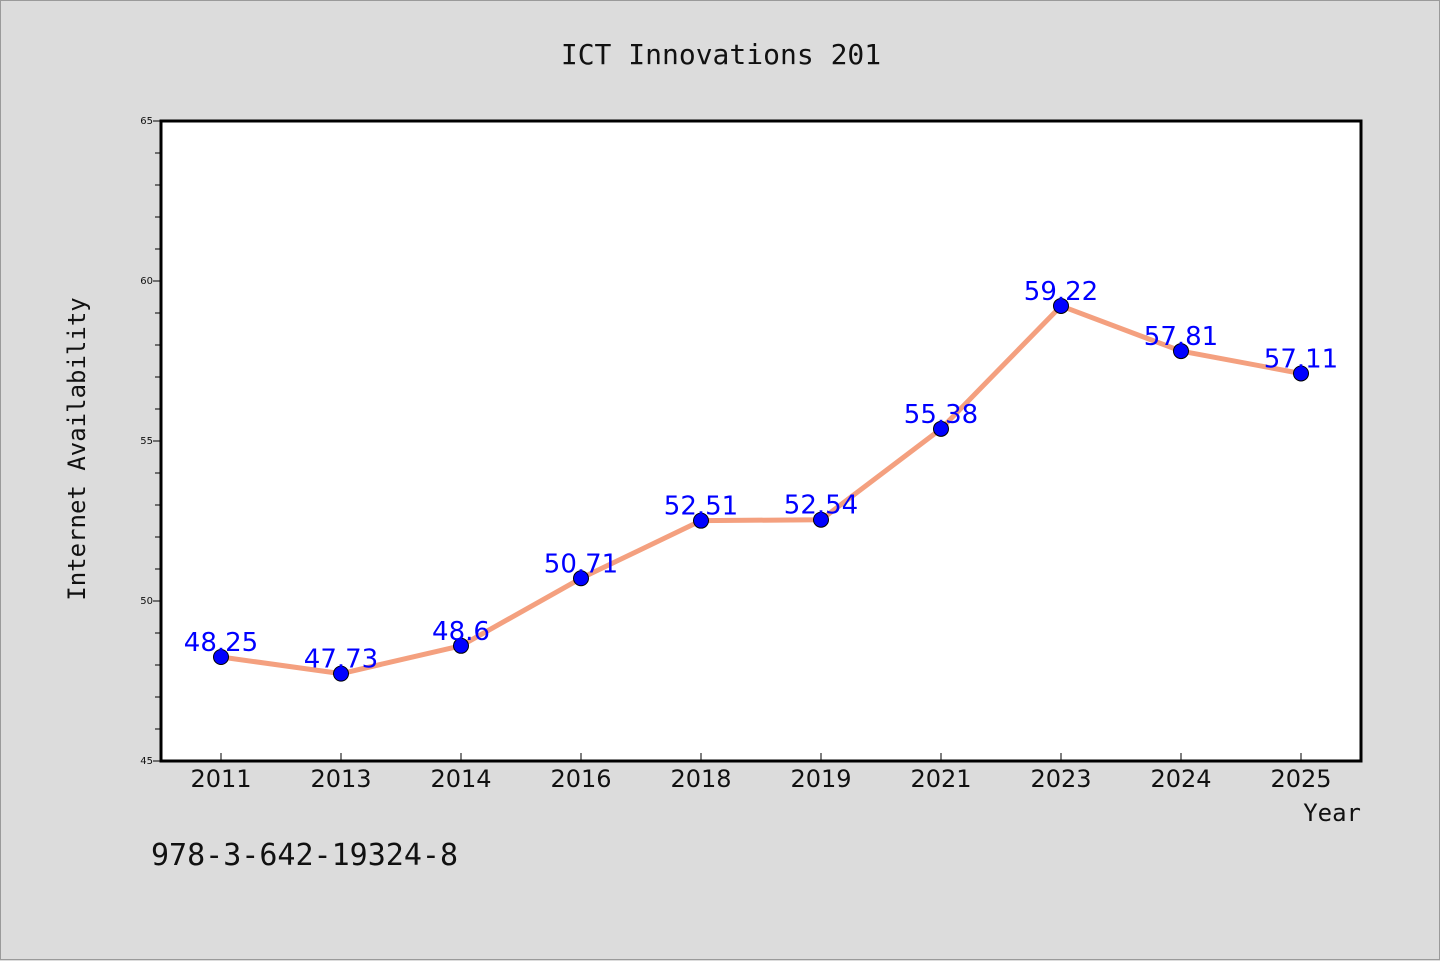 The image size is (1440, 961). I want to click on isbn-text: 978-3-642-19324-8, so click(304, 855).